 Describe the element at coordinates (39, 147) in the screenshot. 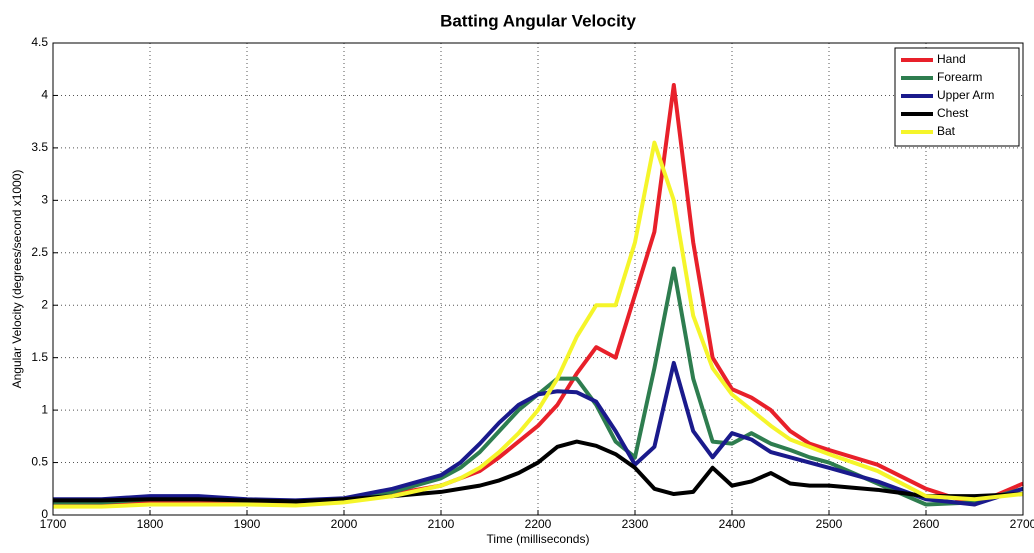

I see `y-tick-label: 3.5` at that location.